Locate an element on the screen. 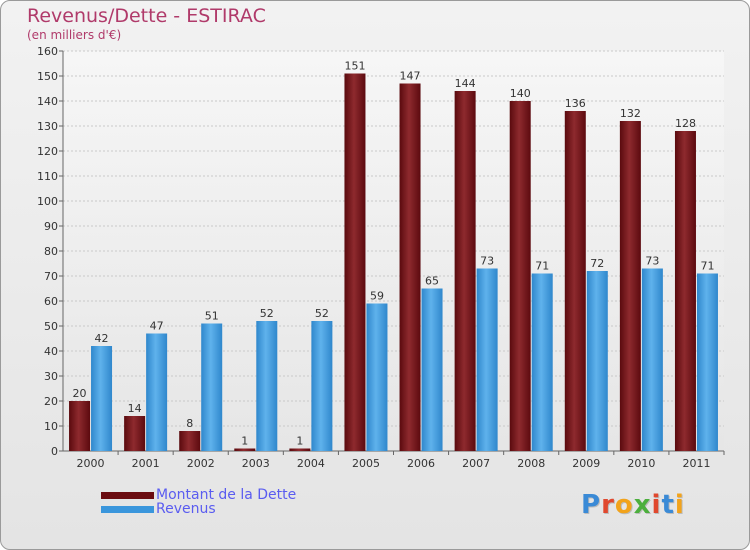  data-label: 128 is located at coordinates (685, 123).